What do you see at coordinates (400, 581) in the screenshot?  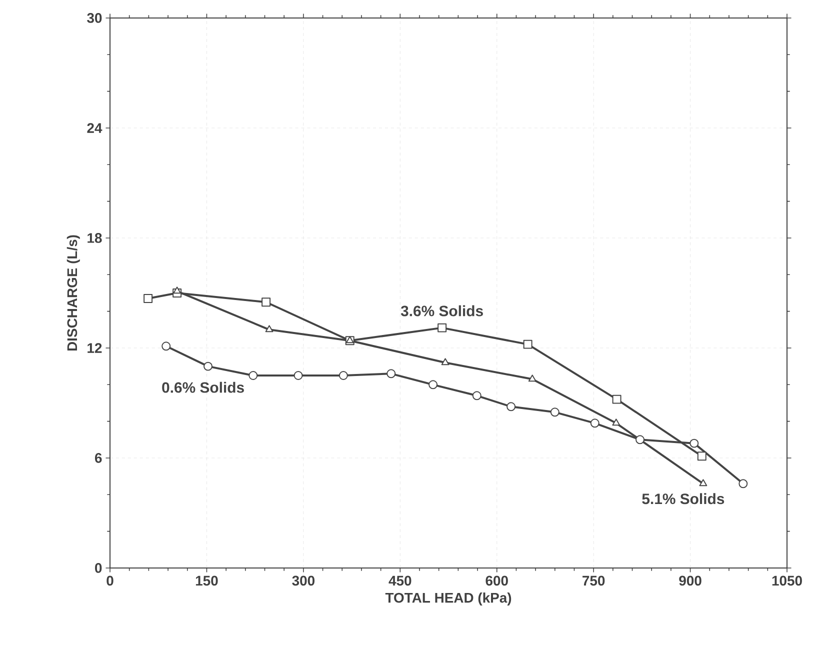 I see `x-tick-label: 450` at bounding box center [400, 581].